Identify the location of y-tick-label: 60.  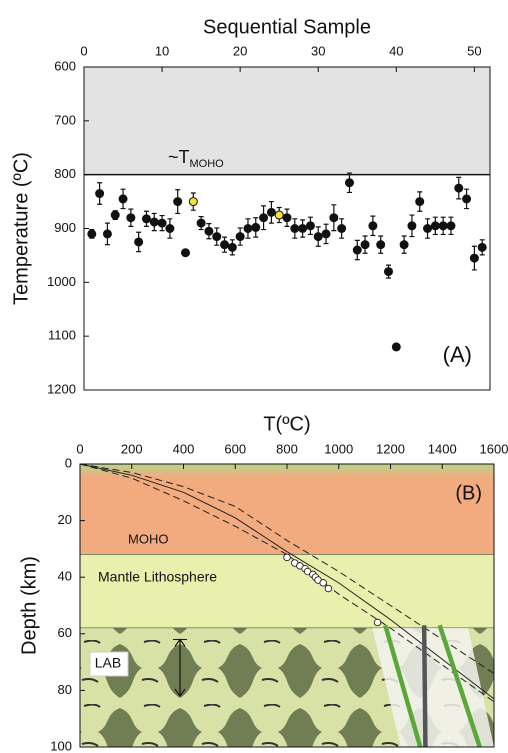
(65, 632).